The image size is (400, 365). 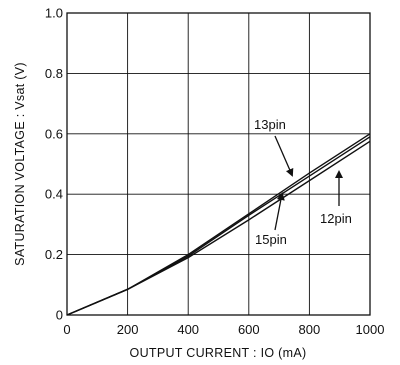 What do you see at coordinates (336, 218) in the screenshot?
I see `label-12pin: 12pin` at bounding box center [336, 218].